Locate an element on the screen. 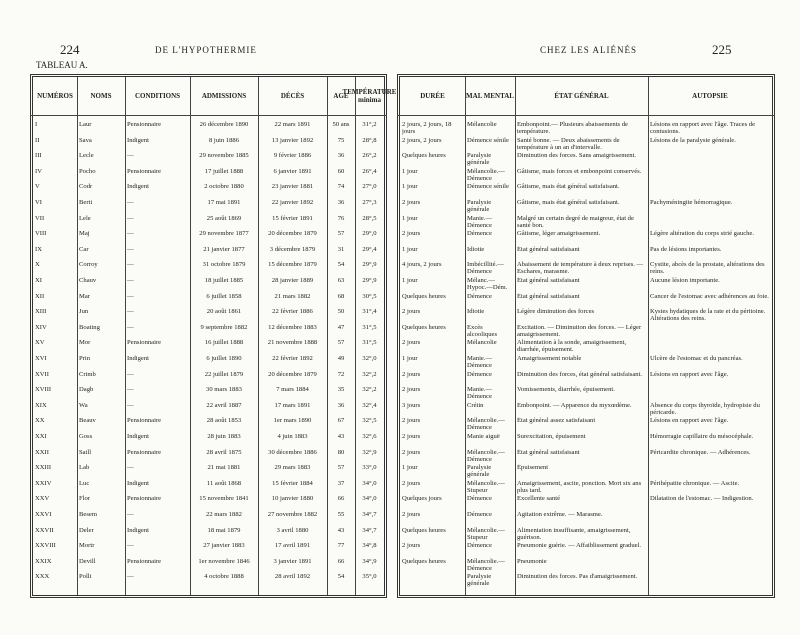 This screenshot has height=635, width=800. table-cell: Pneumonie is located at coordinates (532, 561).